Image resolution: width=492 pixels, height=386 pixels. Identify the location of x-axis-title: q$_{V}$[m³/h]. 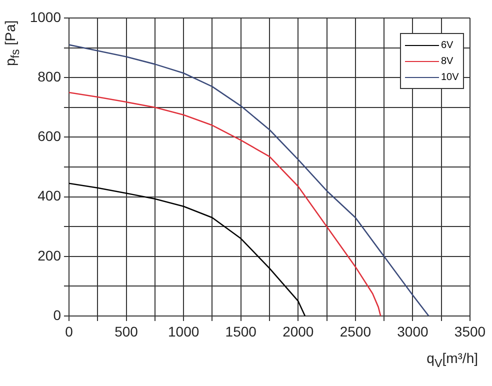
(452, 360).